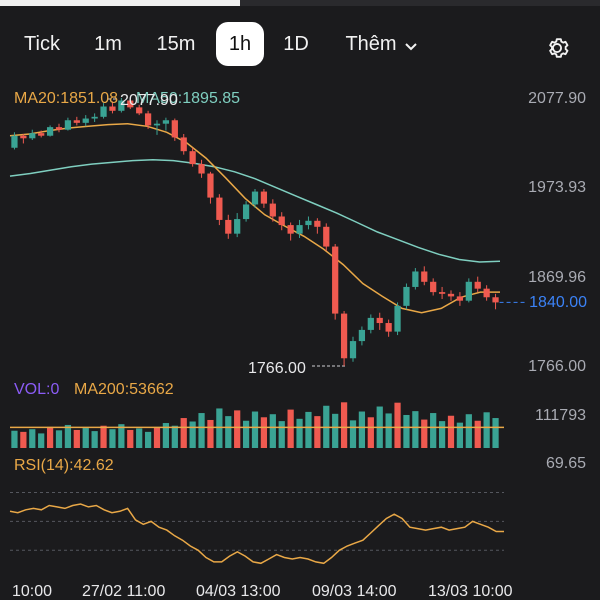 This screenshot has width=600, height=600. Describe the element at coordinates (123, 591) in the screenshot. I see `x-tick-label: 27/02 11:00` at that location.